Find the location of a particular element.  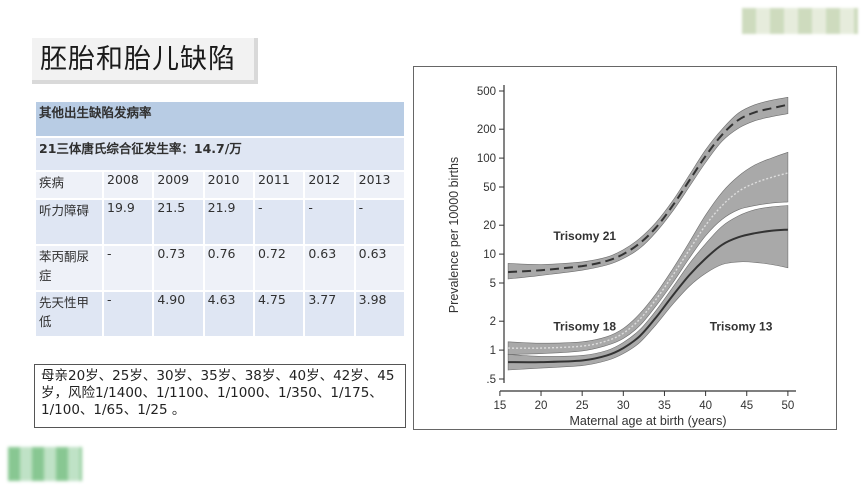

table-header-row: 疾病 2008 2009 2010 2011 2012 2013 is located at coordinates (220, 185).